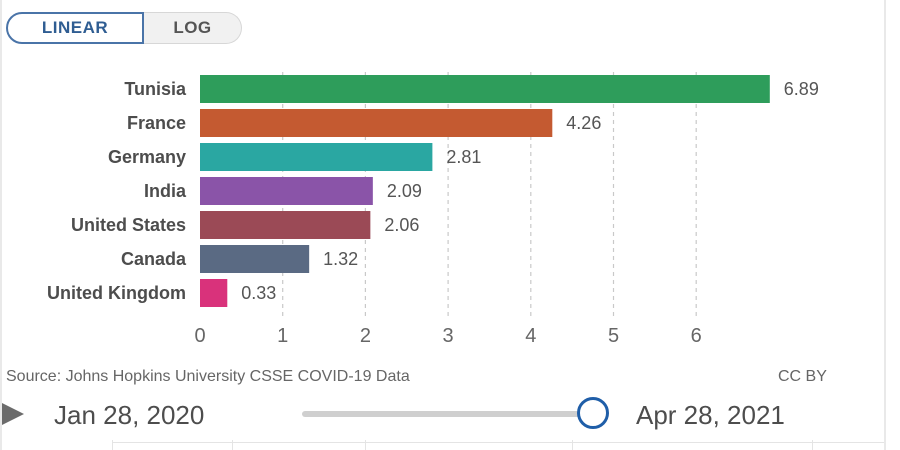 This screenshot has height=450, width=900. Describe the element at coordinates (376, 123) in the screenshot. I see `bar-france` at that location.